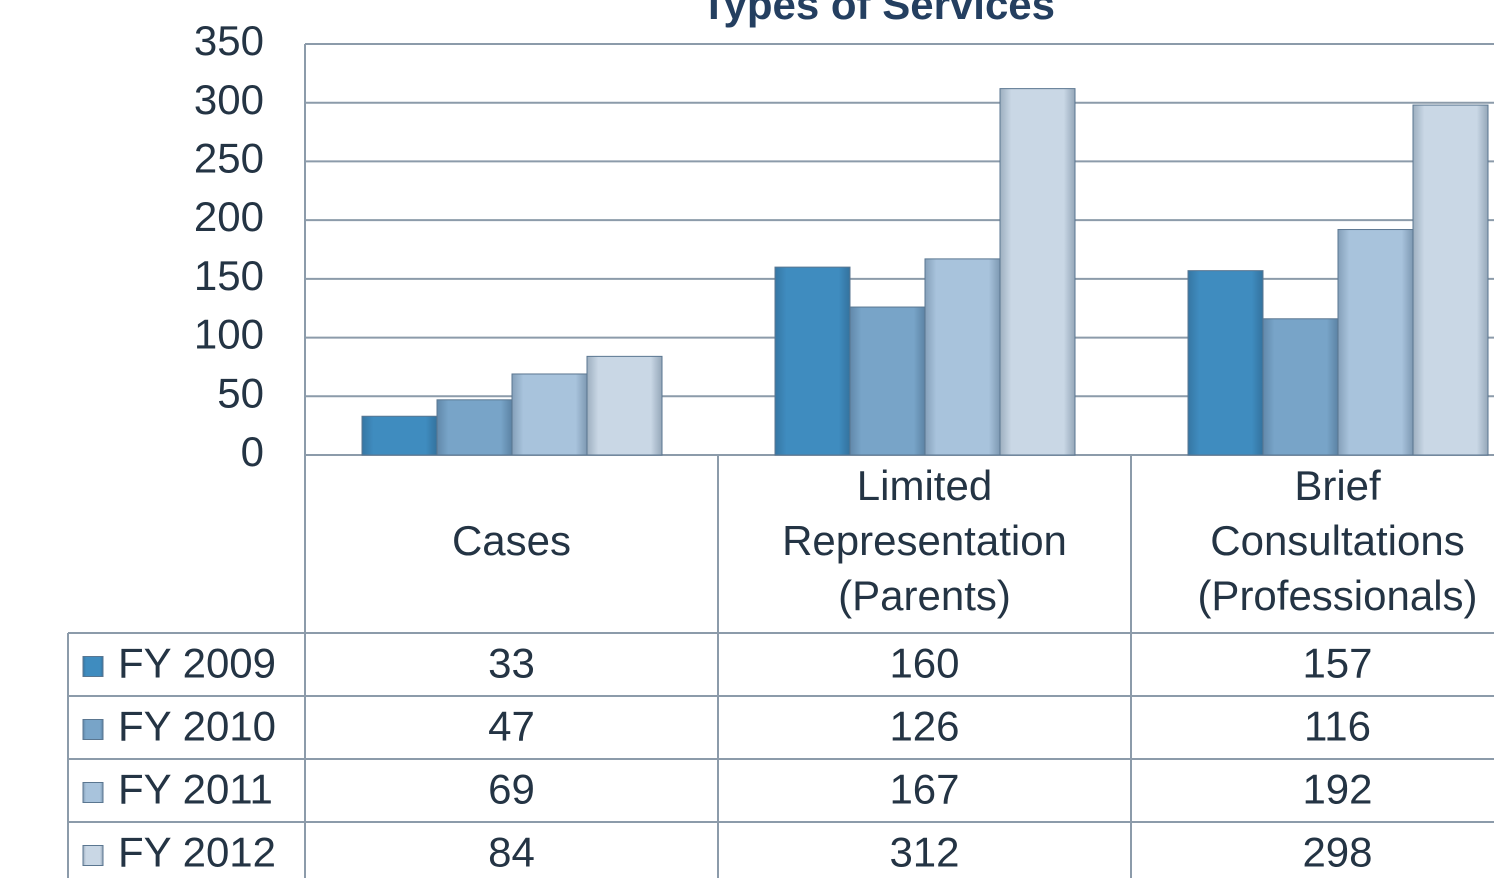 This screenshot has height=878, width=1494. What do you see at coordinates (924, 726) in the screenshot?
I see `table-cell: 126` at bounding box center [924, 726].